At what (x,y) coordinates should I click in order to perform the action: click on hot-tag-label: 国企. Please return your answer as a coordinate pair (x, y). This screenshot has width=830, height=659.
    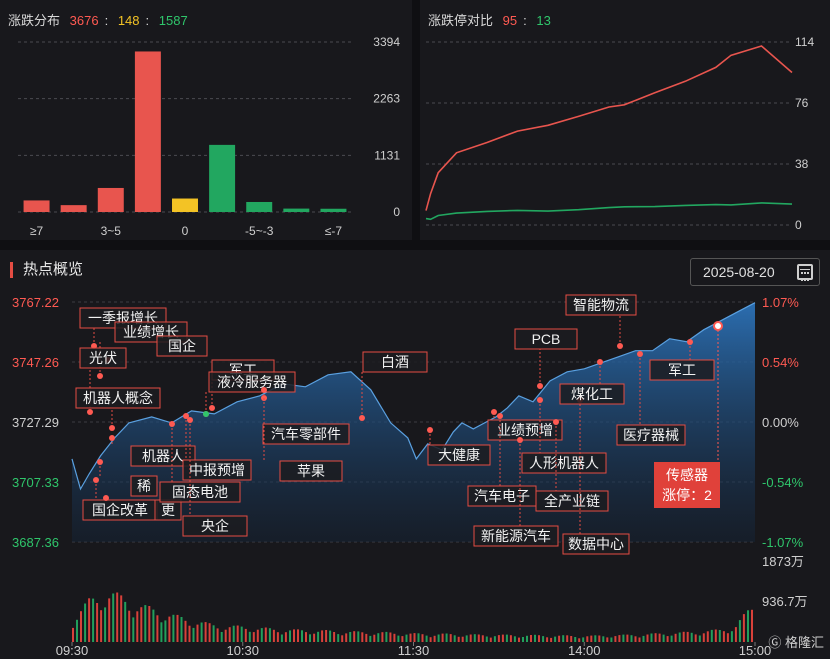
    Looking at the image, I should click on (182, 346).